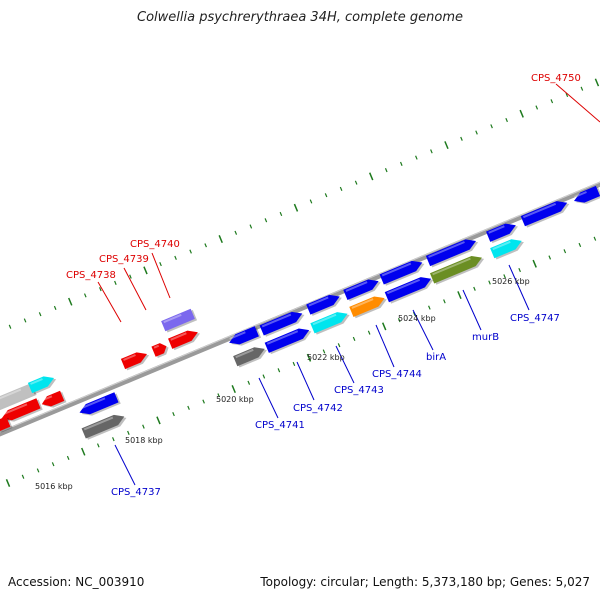  What do you see at coordinates (124, 259) in the screenshot?
I see `gene-label-cps4739: CPS_4739` at bounding box center [124, 259].